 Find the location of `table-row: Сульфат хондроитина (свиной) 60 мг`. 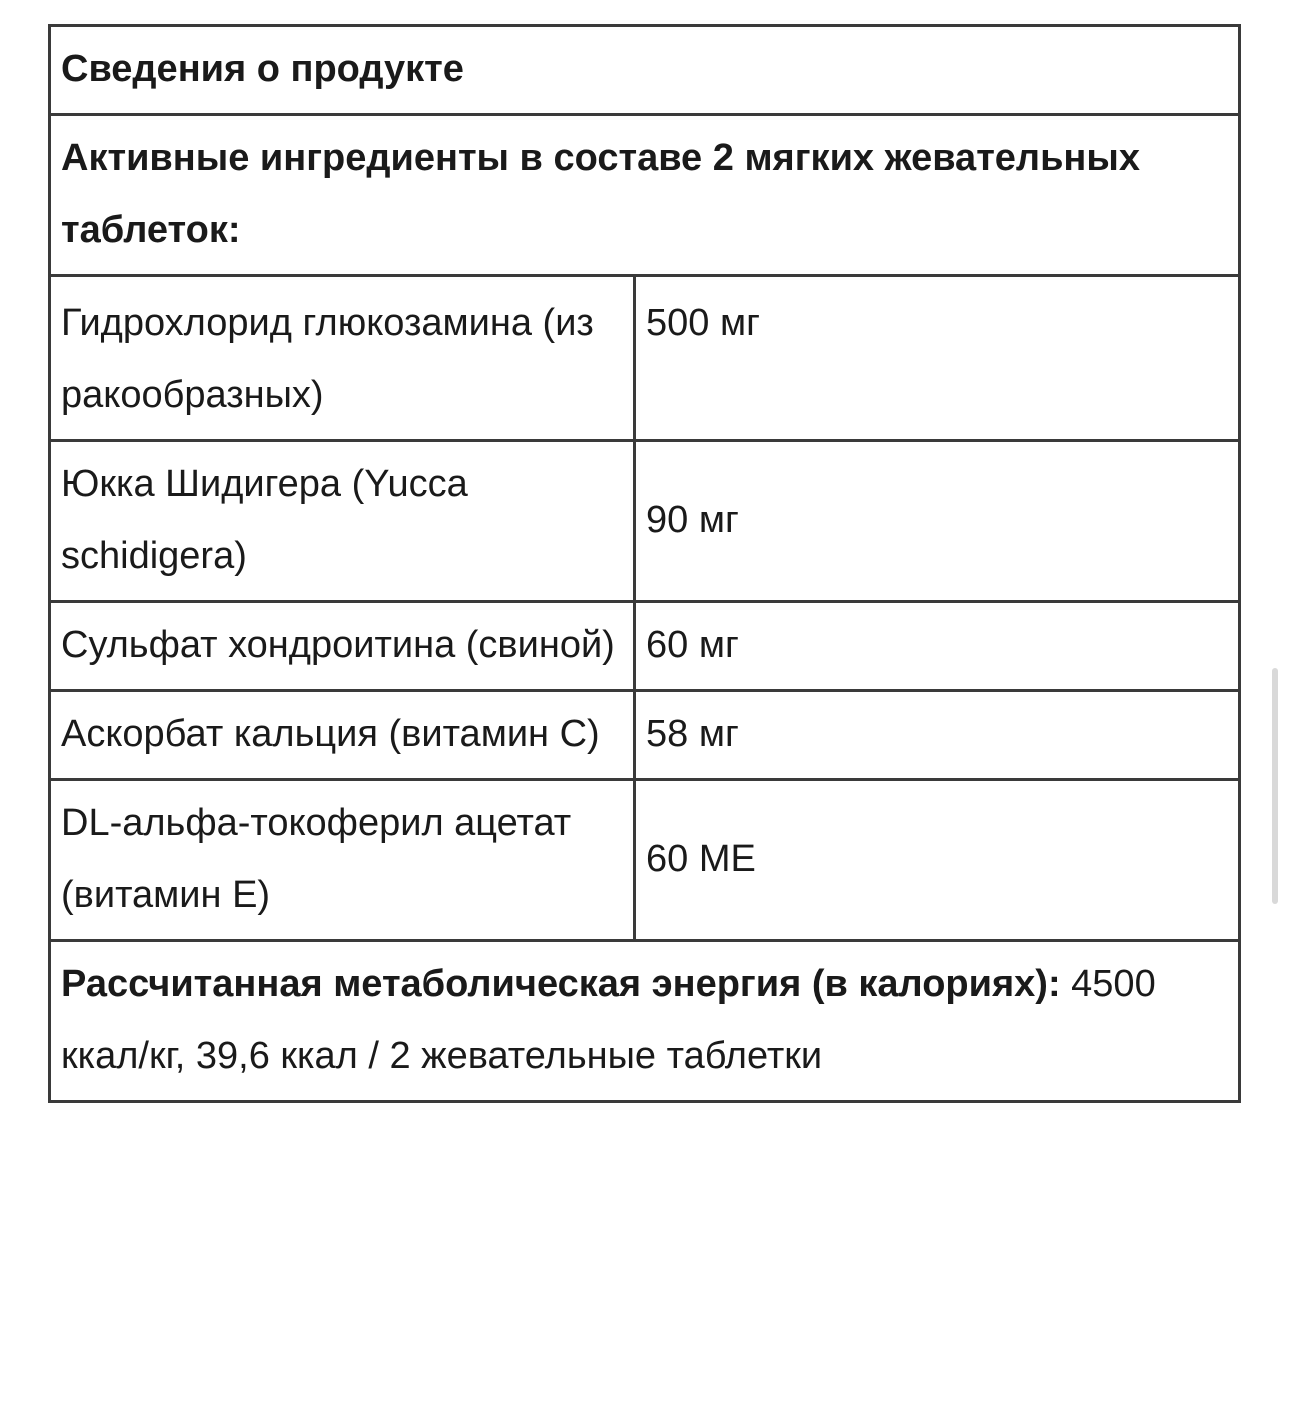

table-row: Сульфат хондроитина (свиной) 60 мг is located at coordinates (644, 646).